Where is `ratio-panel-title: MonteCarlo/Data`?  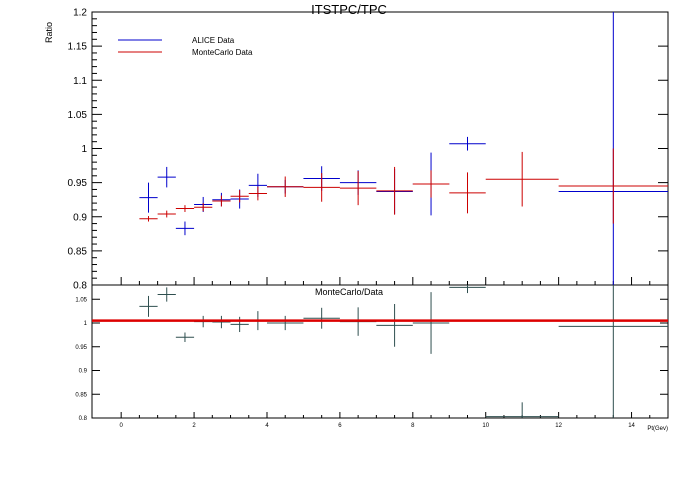
ratio-panel-title: MonteCarlo/Data is located at coordinates (349, 292).